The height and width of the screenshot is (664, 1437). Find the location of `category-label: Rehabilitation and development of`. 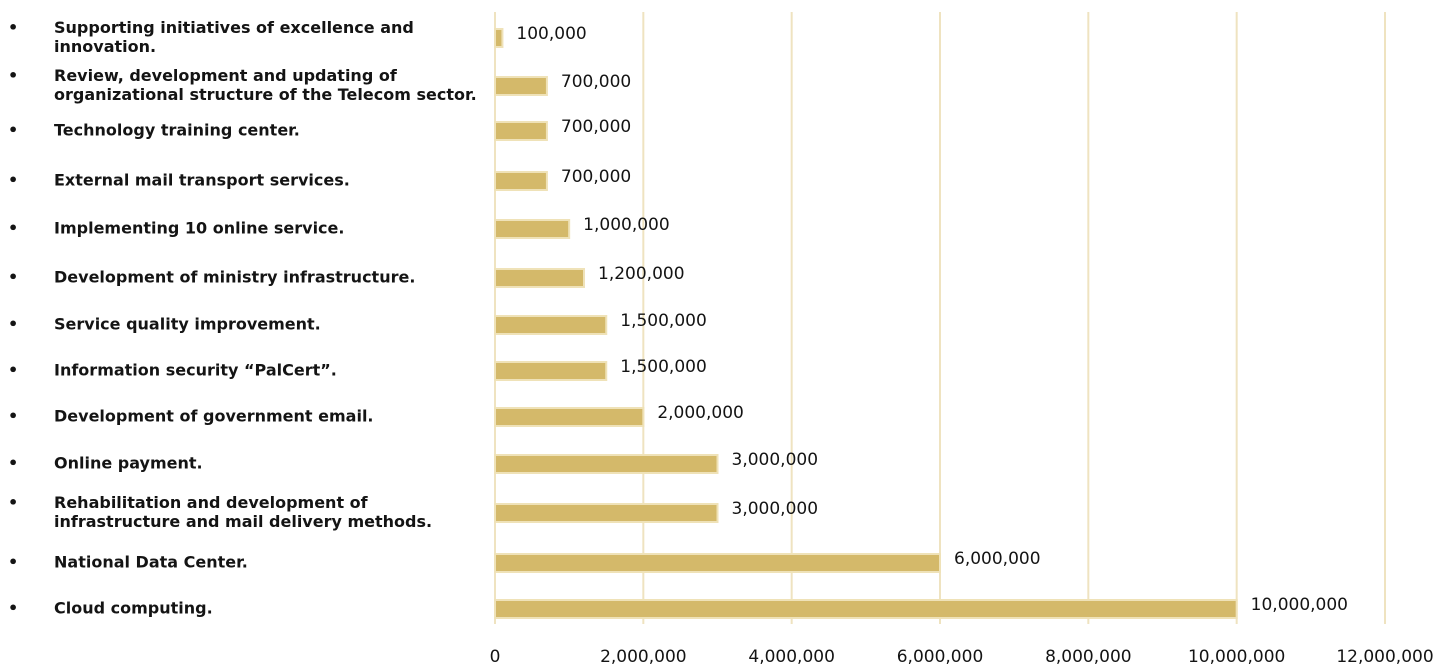

category-label: Rehabilitation and development of is located at coordinates (211, 502).